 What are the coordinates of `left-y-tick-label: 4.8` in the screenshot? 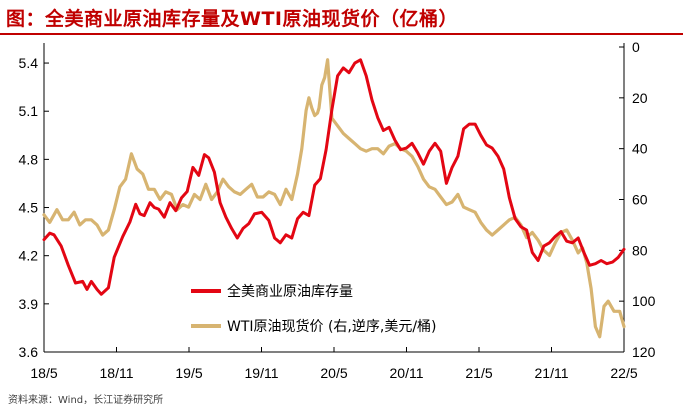 It's located at (29, 159).